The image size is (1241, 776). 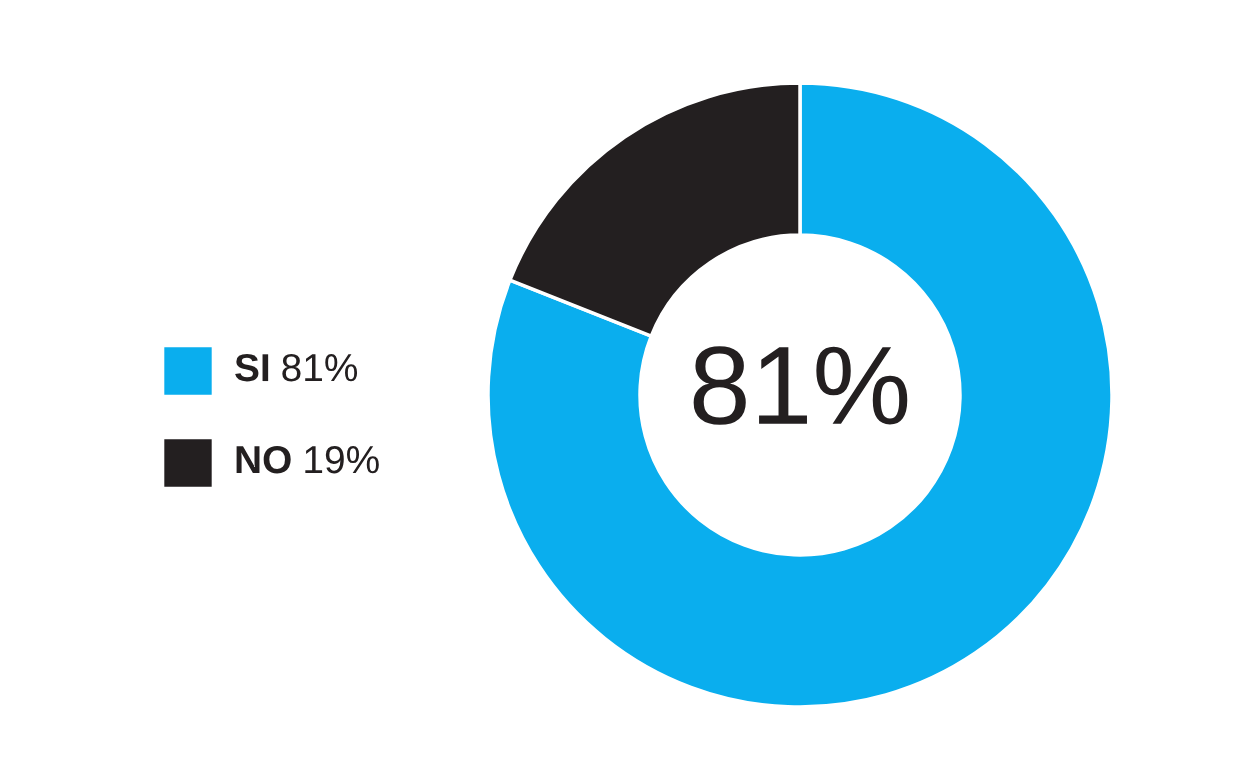 I want to click on data-label: 81%, so click(x=320, y=367).